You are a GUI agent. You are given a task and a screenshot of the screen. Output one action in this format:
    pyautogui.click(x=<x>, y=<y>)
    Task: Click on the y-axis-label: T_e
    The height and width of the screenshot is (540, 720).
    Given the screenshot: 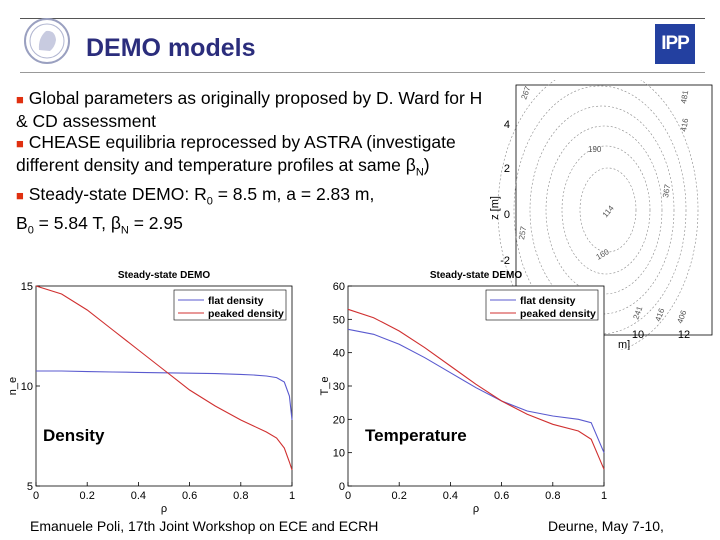 What is the action you would take?
    pyautogui.click(x=325, y=386)
    